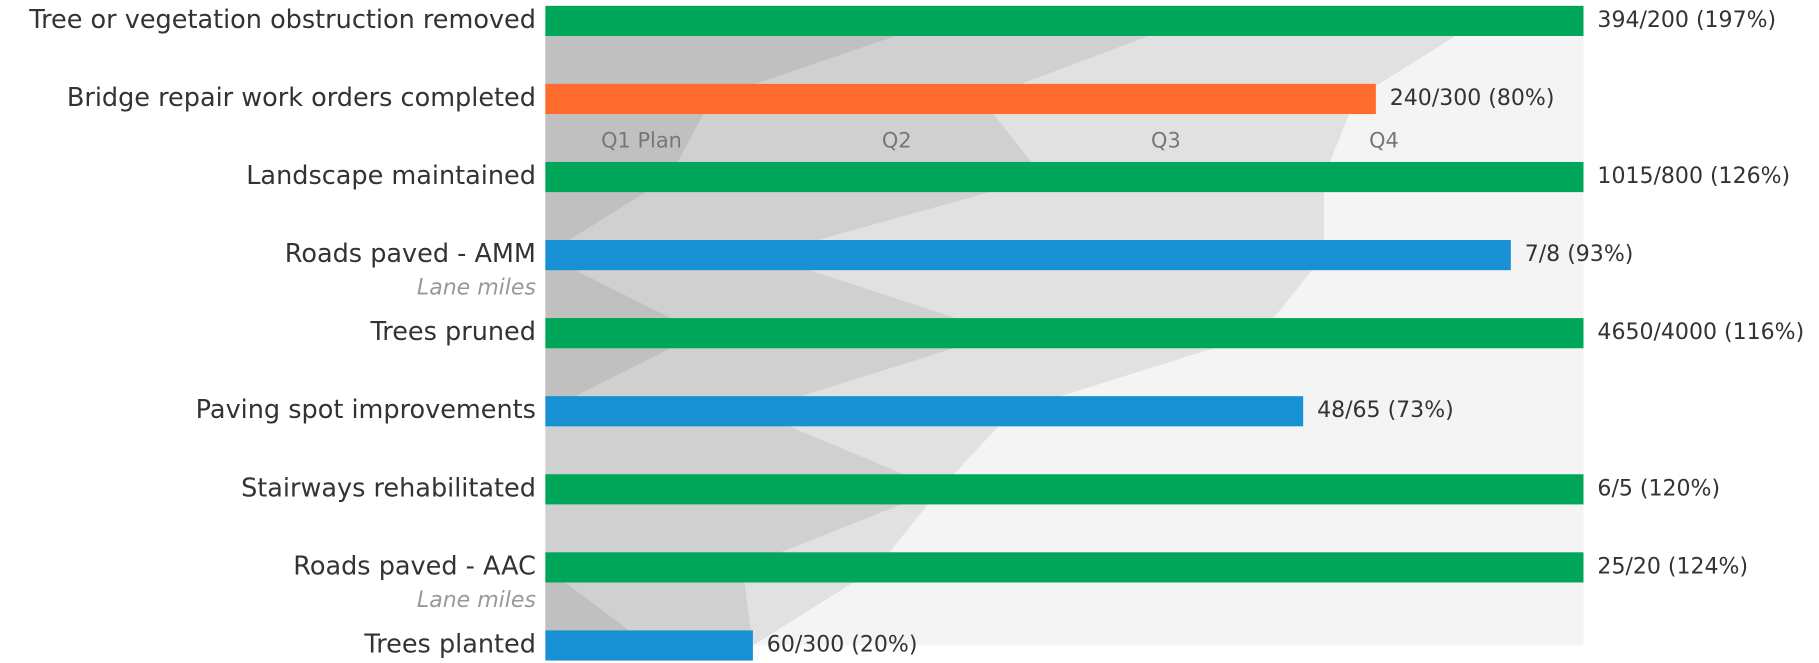  Describe the element at coordinates (1672, 566) in the screenshot. I see `value-label: 25/20 (124%)` at that location.